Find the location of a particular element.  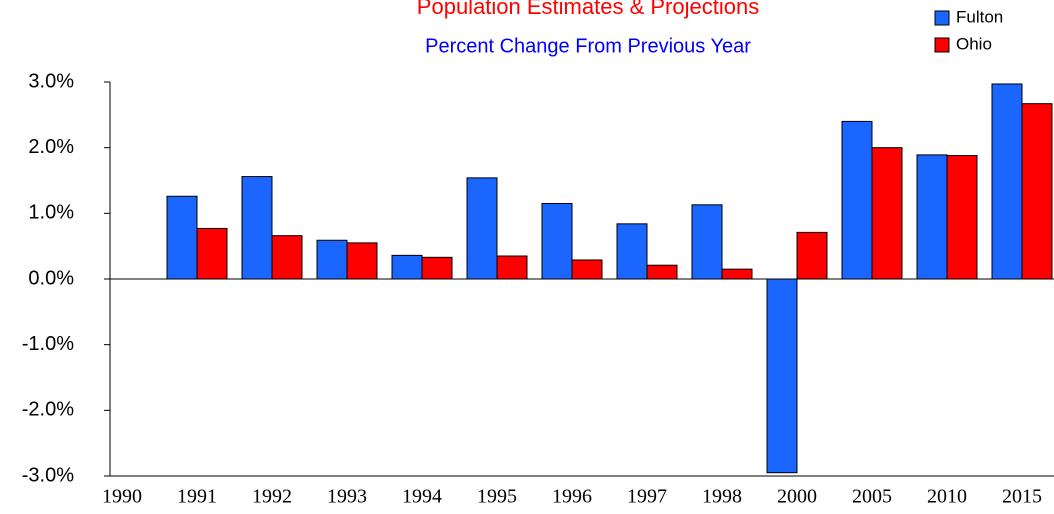

x-tick-label: 2015 is located at coordinates (1022, 497).